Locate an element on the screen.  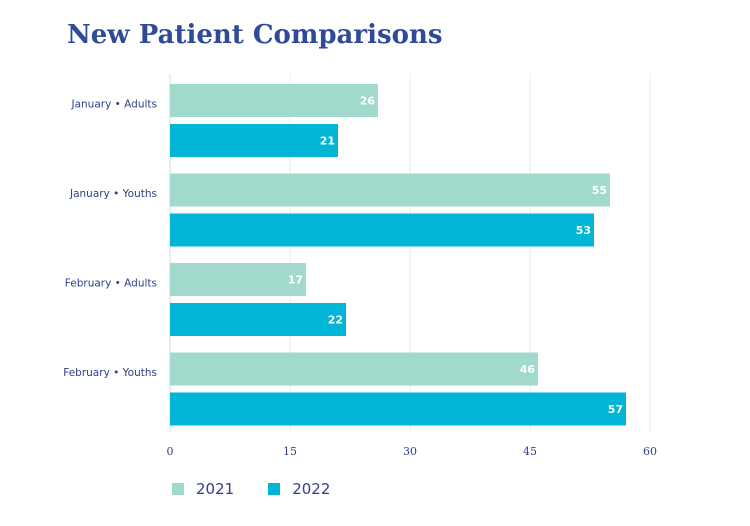
bar-value-label: 21 is located at coordinates (327, 141).